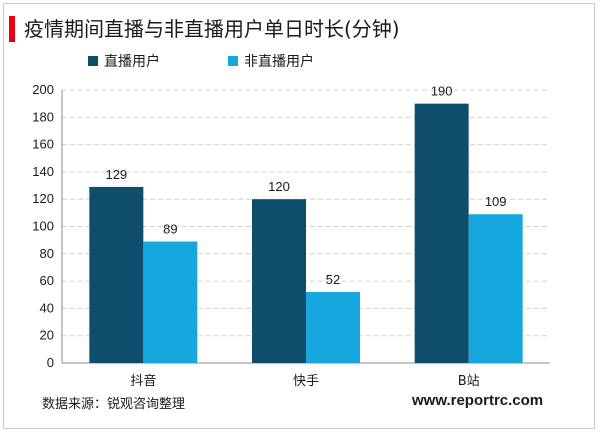  I want to click on data-label: 120, so click(279, 186).